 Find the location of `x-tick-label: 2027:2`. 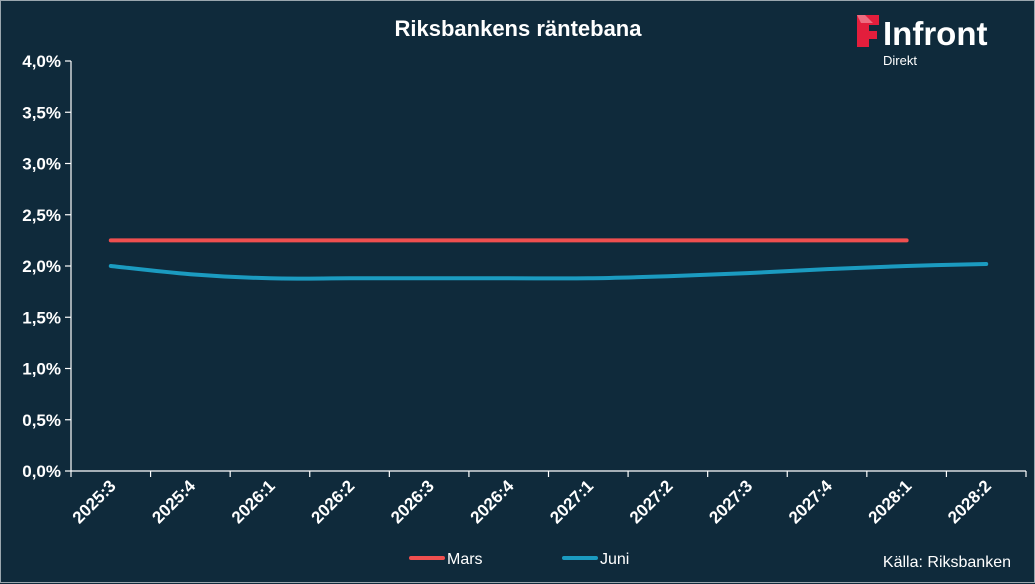

x-tick-label: 2027:2 is located at coordinates (651, 501).